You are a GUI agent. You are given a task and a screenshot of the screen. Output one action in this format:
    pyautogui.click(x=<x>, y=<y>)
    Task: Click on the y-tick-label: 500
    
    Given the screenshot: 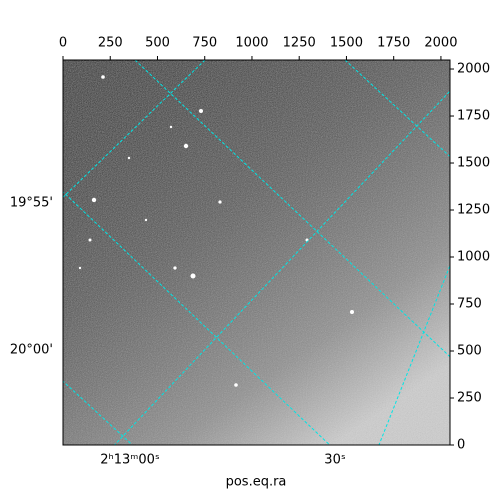 What is the action you would take?
    pyautogui.click(x=469, y=351)
    